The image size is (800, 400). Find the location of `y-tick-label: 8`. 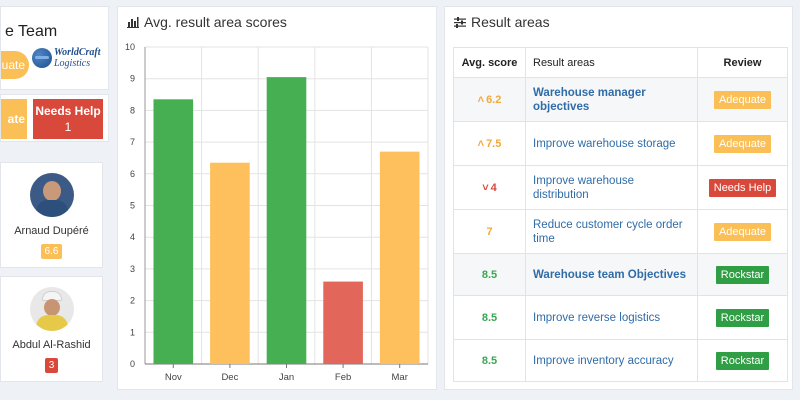

y-tick-label: 8 is located at coordinates (132, 110).